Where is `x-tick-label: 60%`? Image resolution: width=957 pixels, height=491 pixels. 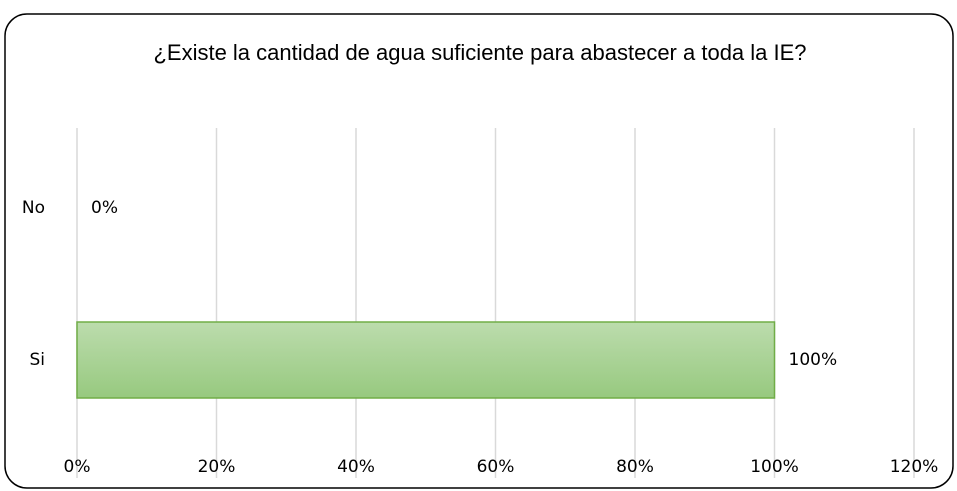
x-tick-label: 60% is located at coordinates (496, 467).